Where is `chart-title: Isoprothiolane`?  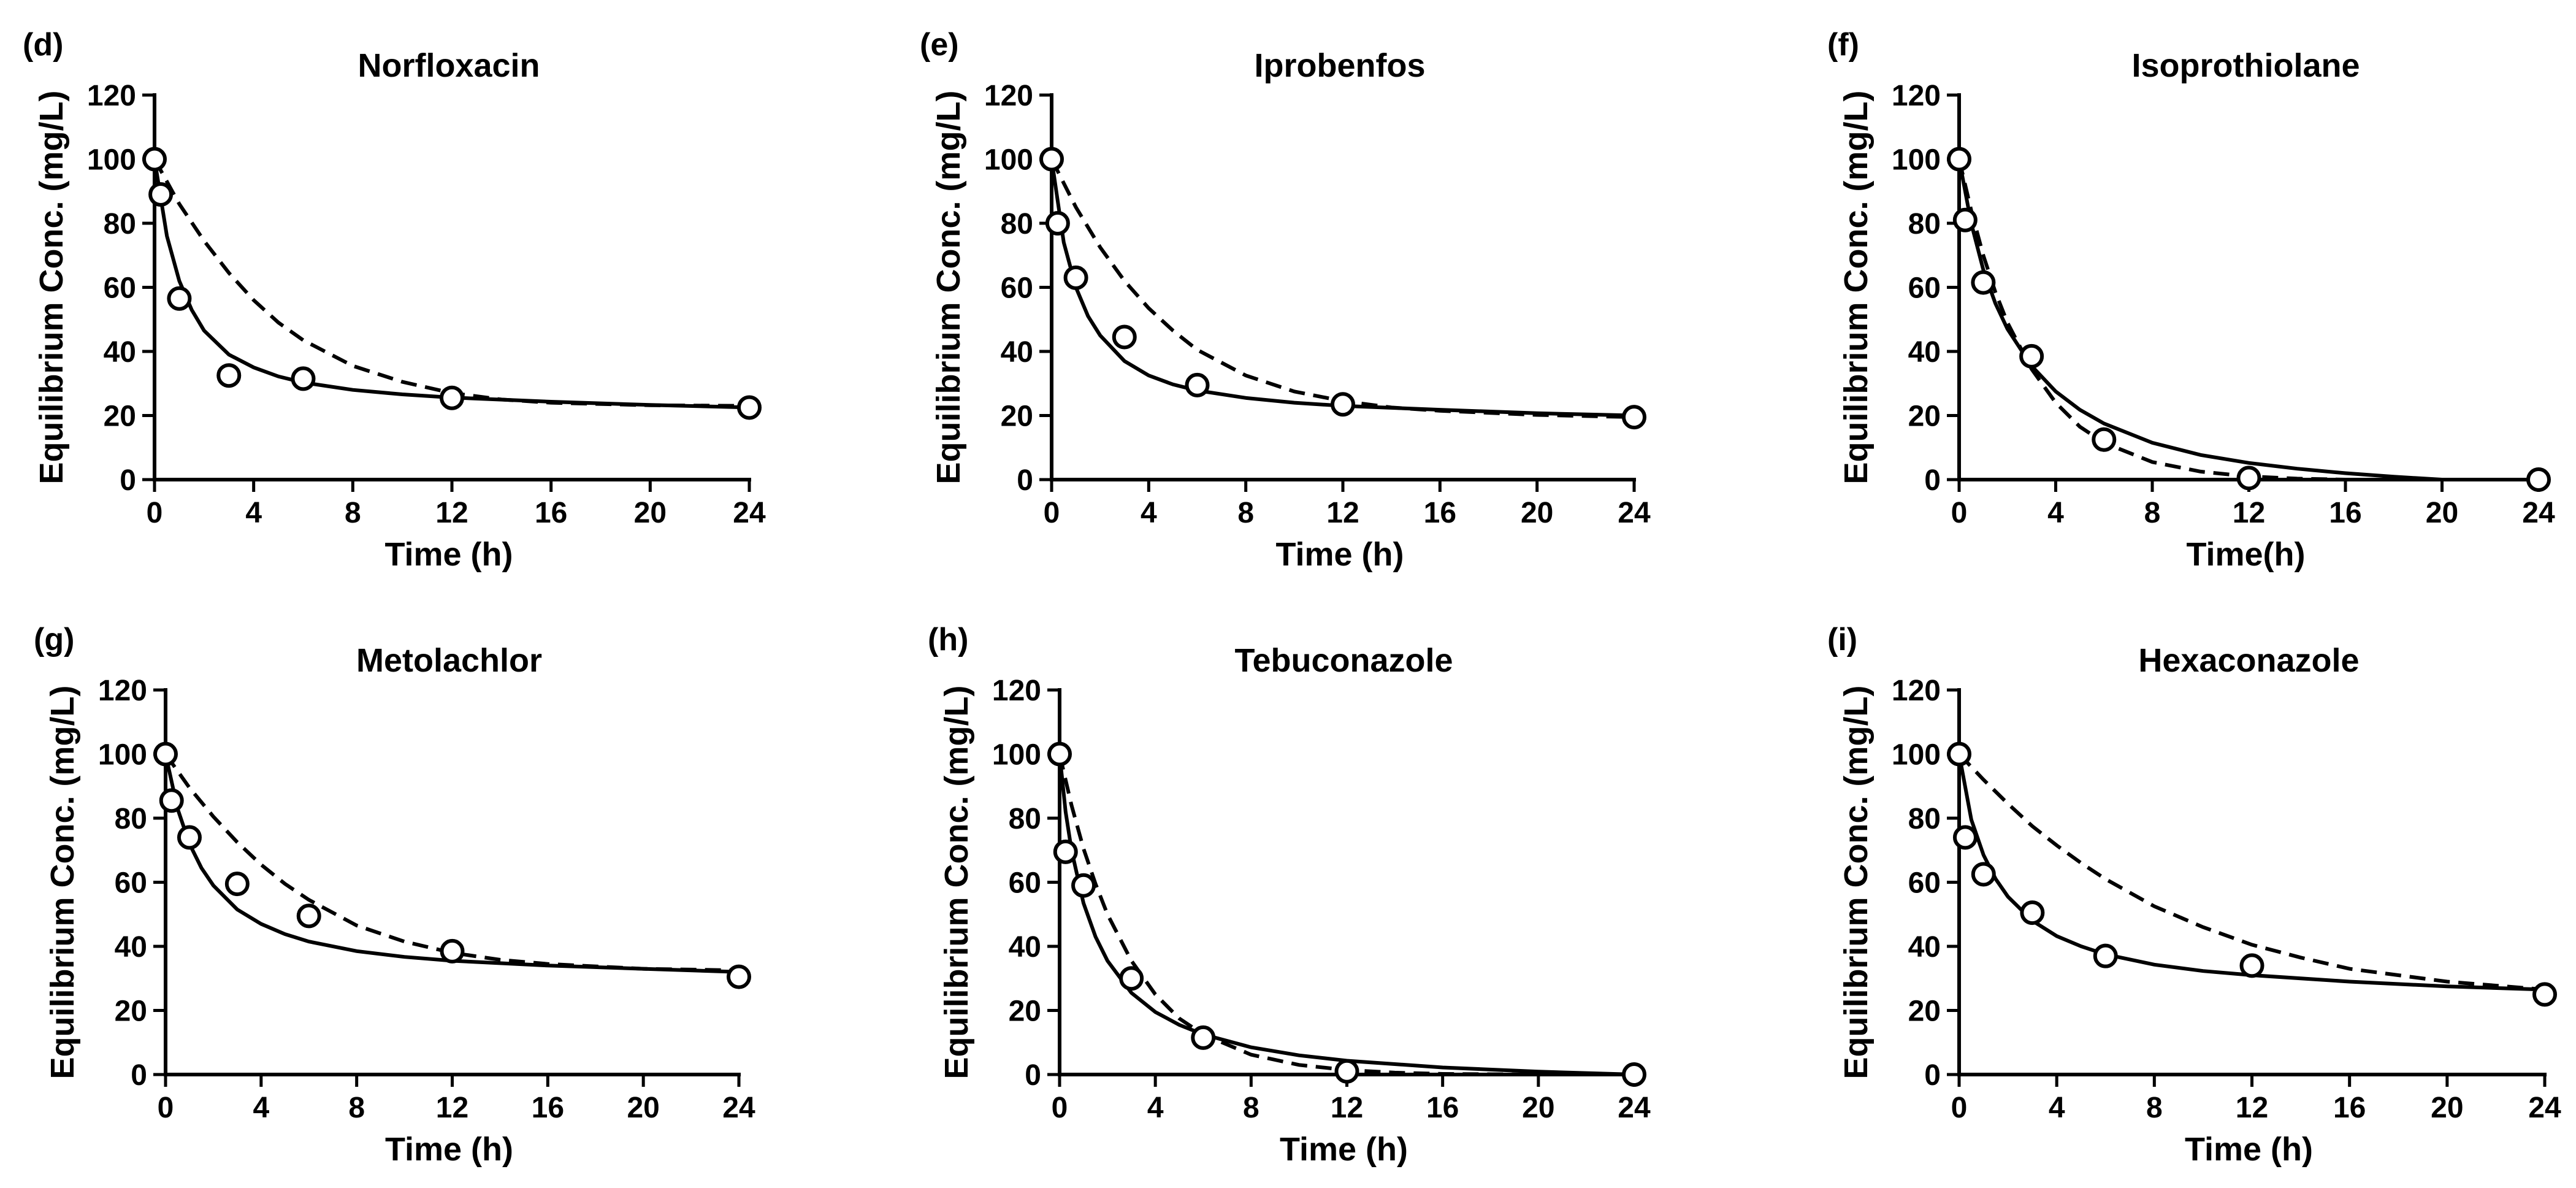 chart-title: Isoprothiolane is located at coordinates (2245, 65).